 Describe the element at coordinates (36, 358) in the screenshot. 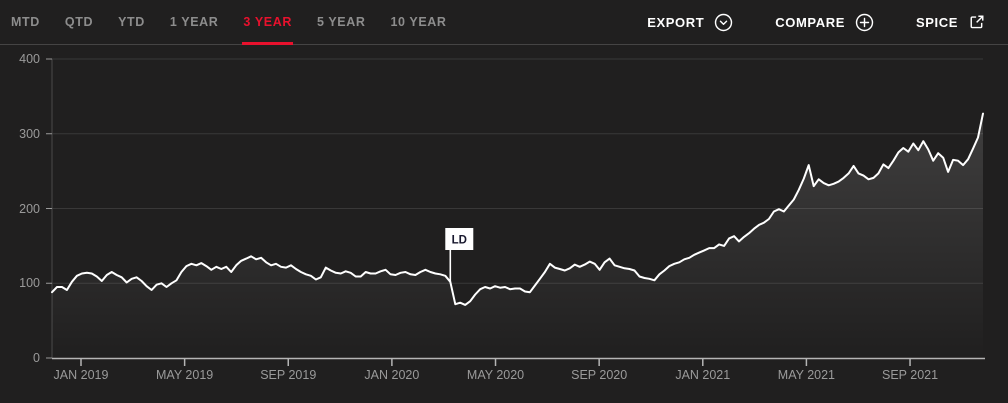

I see `y-tick-label: 0` at that location.